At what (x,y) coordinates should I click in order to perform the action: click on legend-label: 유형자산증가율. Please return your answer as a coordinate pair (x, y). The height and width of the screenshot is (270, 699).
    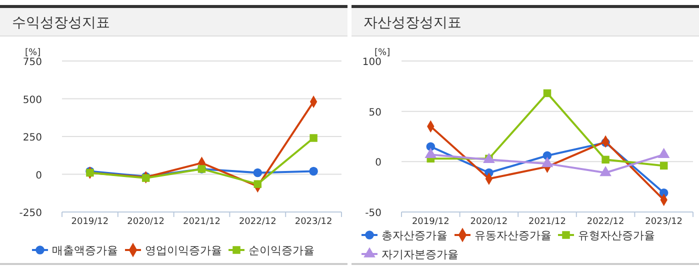
    Looking at the image, I should click on (616, 235).